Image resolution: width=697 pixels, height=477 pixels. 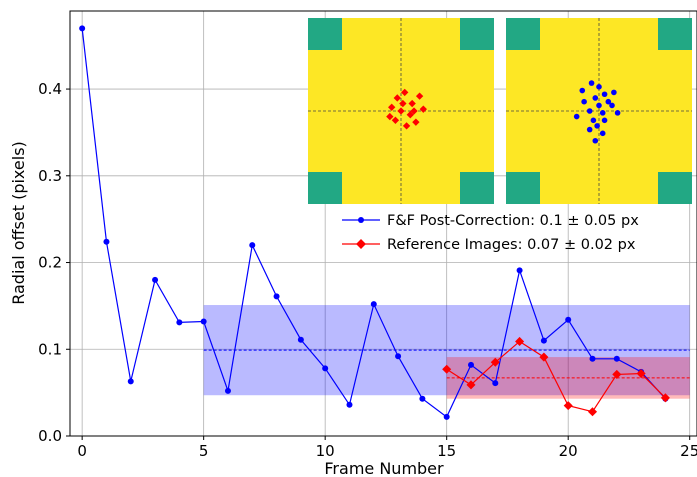 What do you see at coordinates (50, 436) in the screenshot?
I see `y-tick-label: 0.0` at bounding box center [50, 436].